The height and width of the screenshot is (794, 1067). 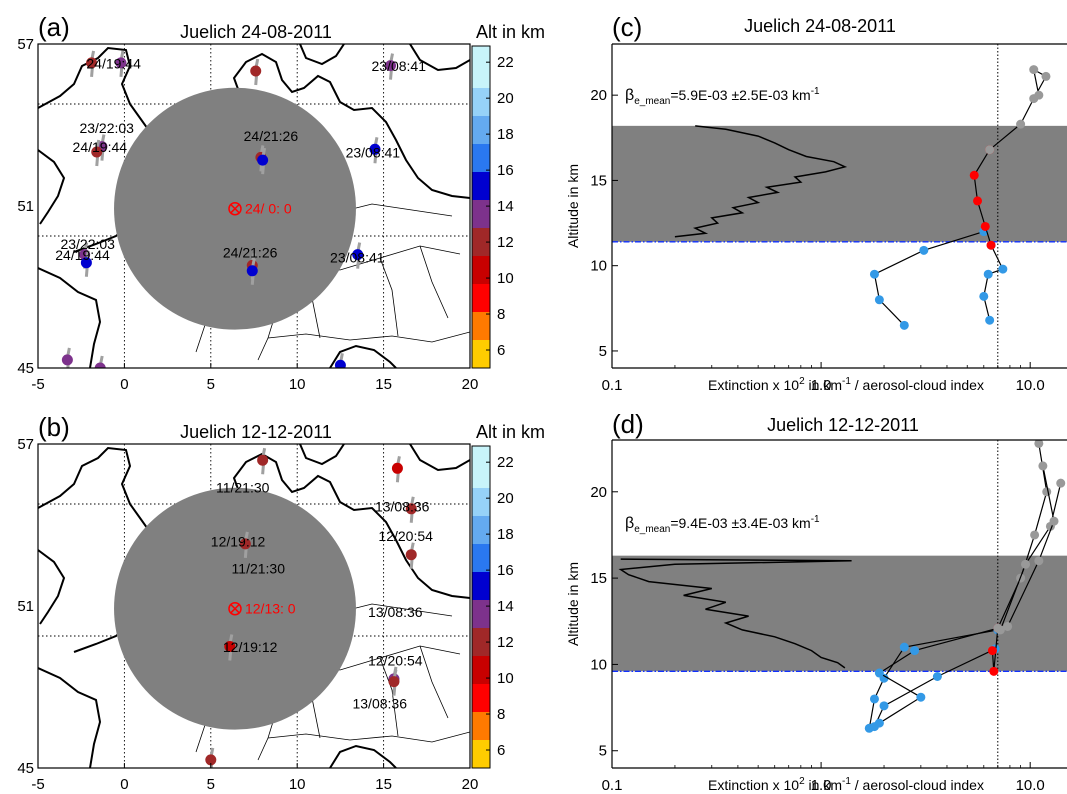 What do you see at coordinates (510, 432) in the screenshot?
I see `colorbar-label-b: Alt in km` at bounding box center [510, 432].